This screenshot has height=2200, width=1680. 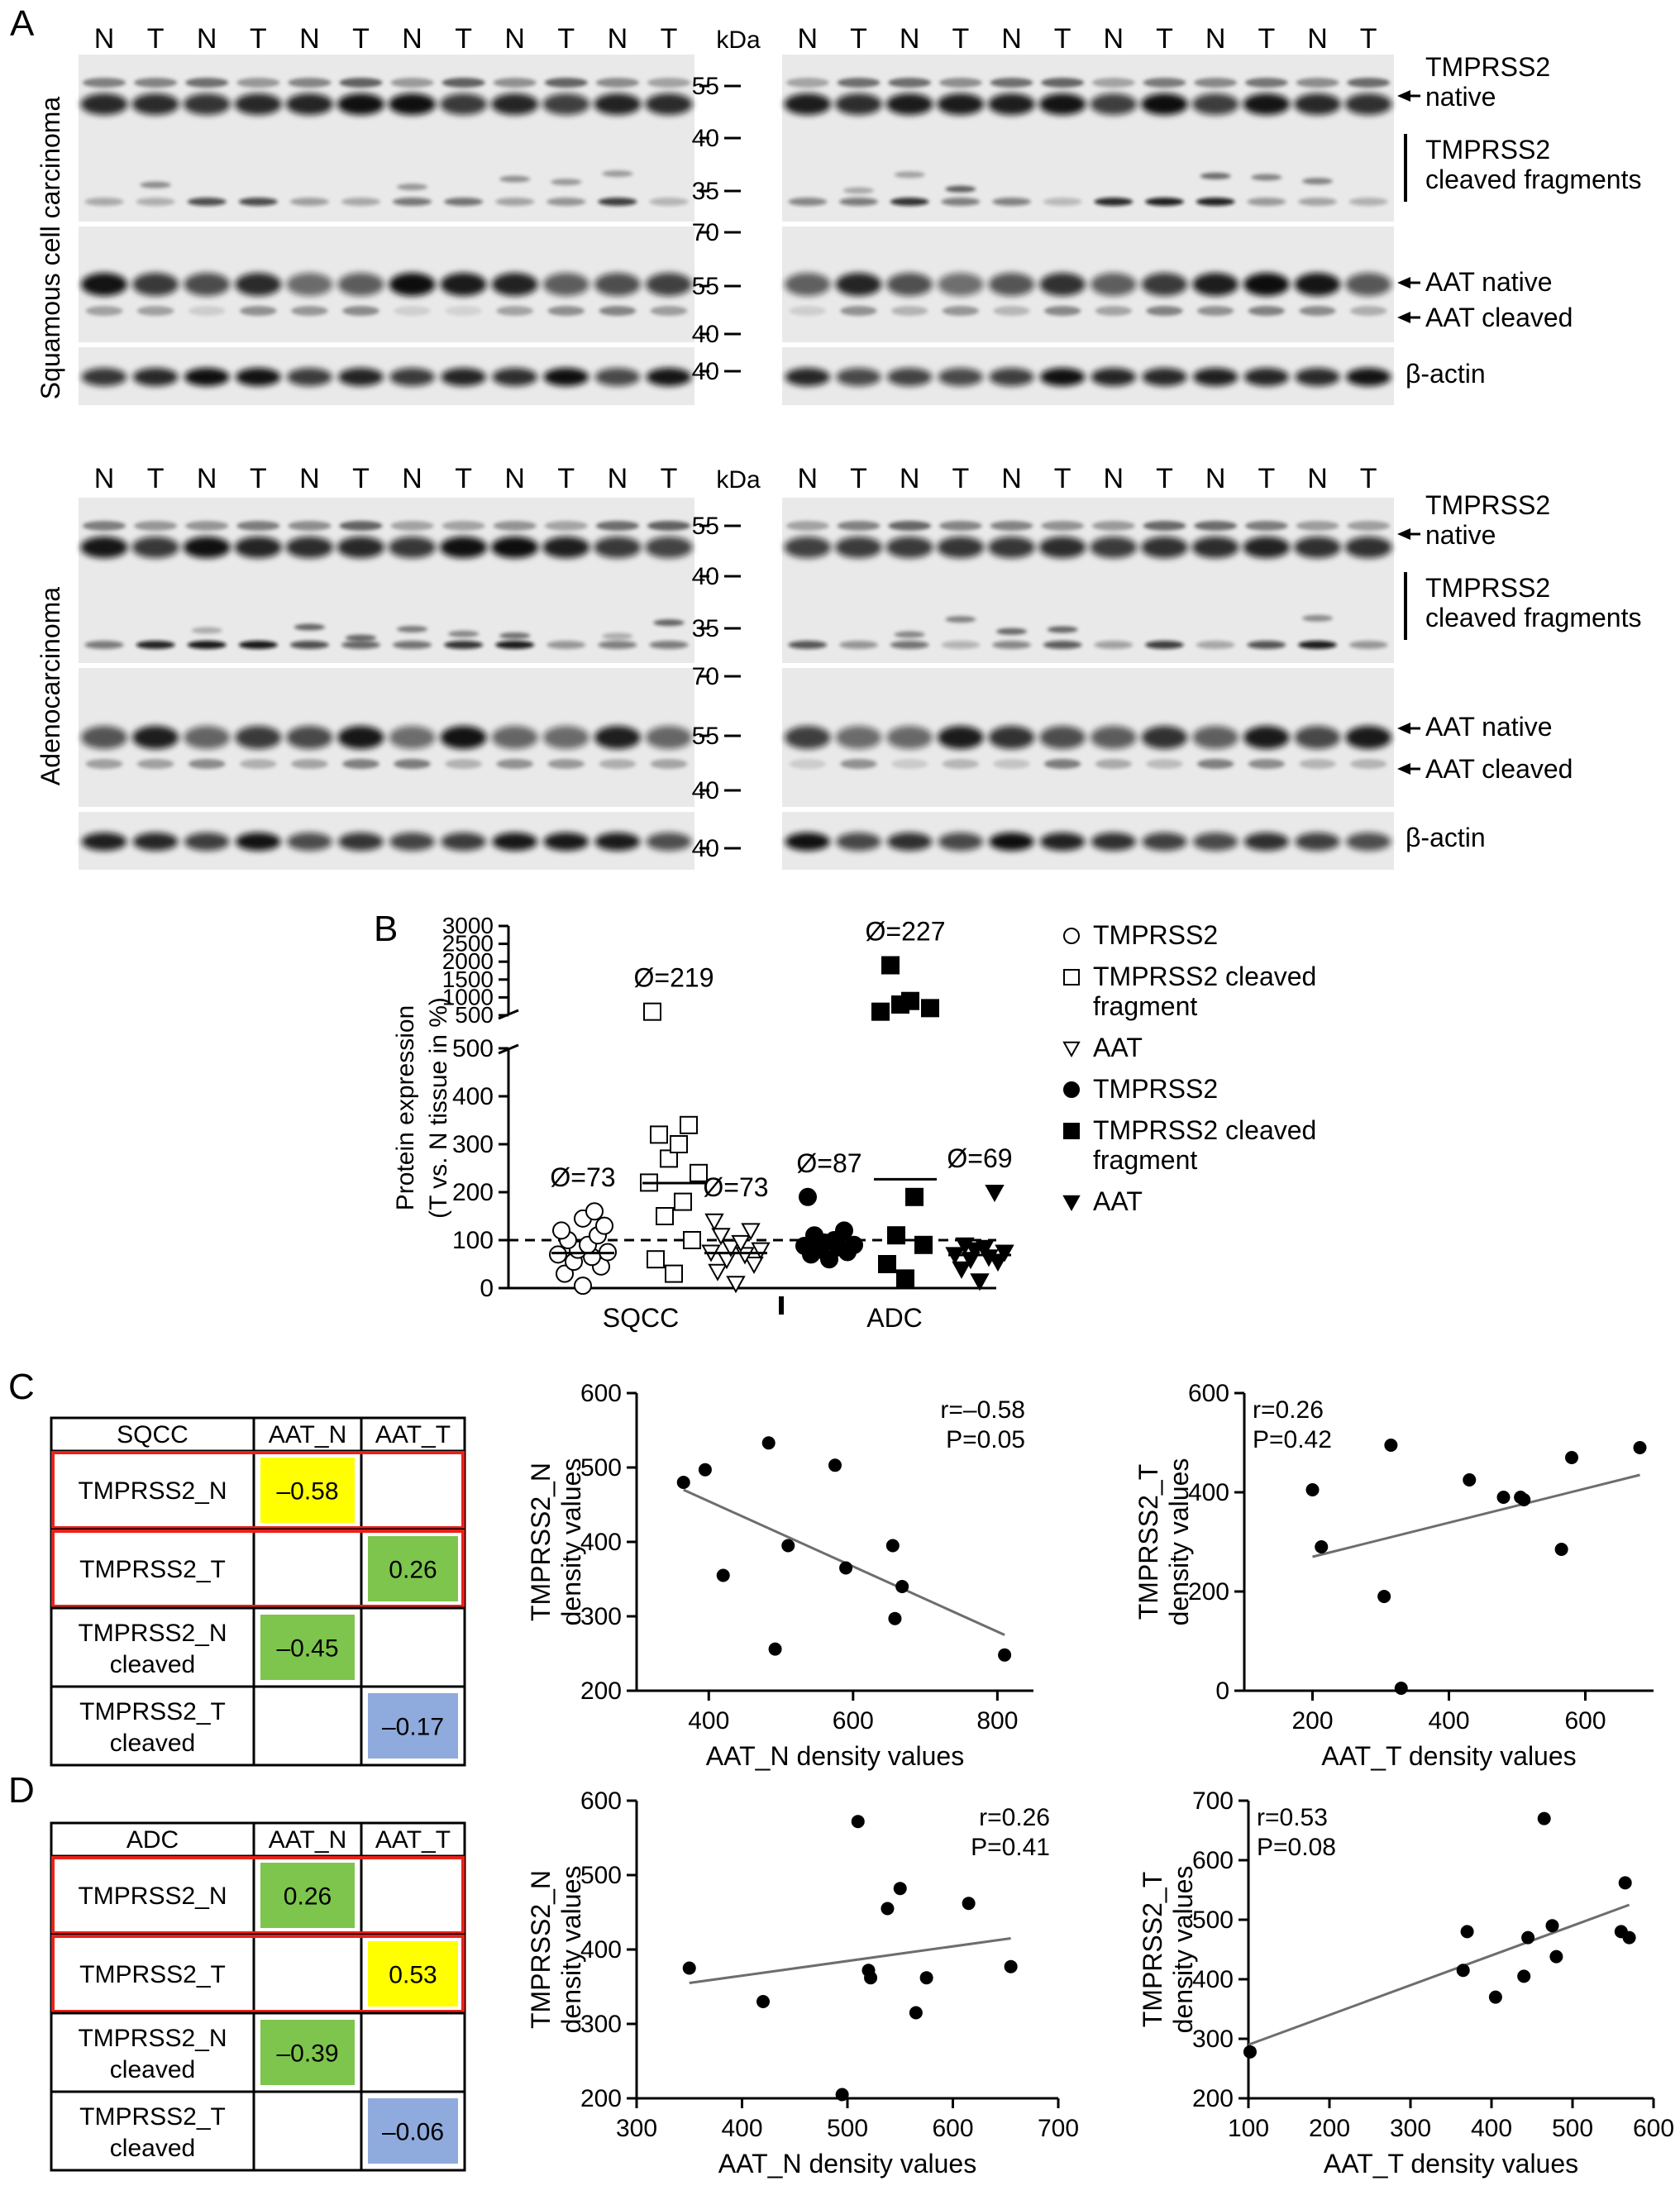 I want to click on mean-label: Ø=73, so click(x=582, y=1177).